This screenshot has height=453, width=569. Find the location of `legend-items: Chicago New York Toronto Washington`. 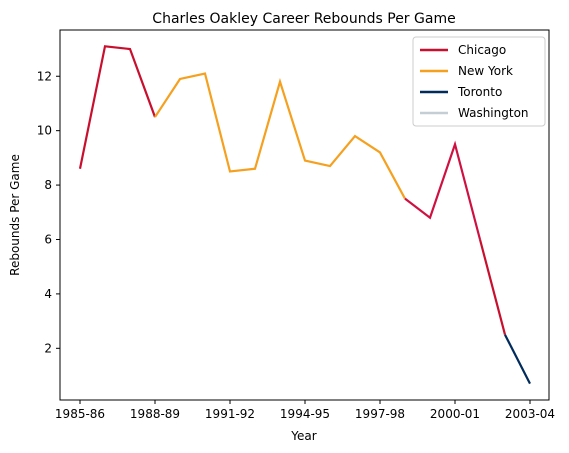

legend-items: Chicago New York Toronto Washington is located at coordinates (474, 81).